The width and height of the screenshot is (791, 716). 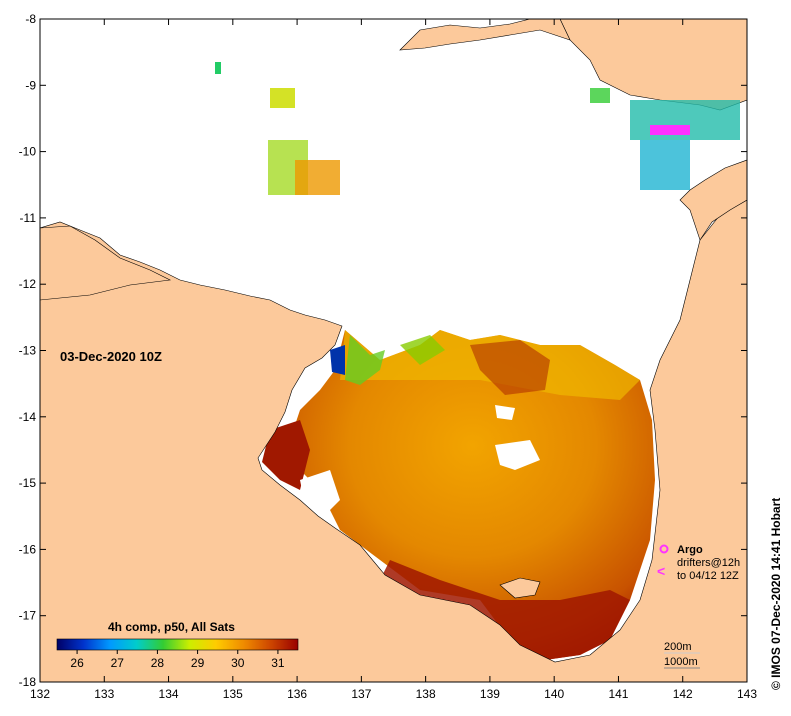 What do you see at coordinates (776, 594) in the screenshot?
I see `credit-label: © IMOS 07-Dec-2020 14:41 Hobart` at bounding box center [776, 594].